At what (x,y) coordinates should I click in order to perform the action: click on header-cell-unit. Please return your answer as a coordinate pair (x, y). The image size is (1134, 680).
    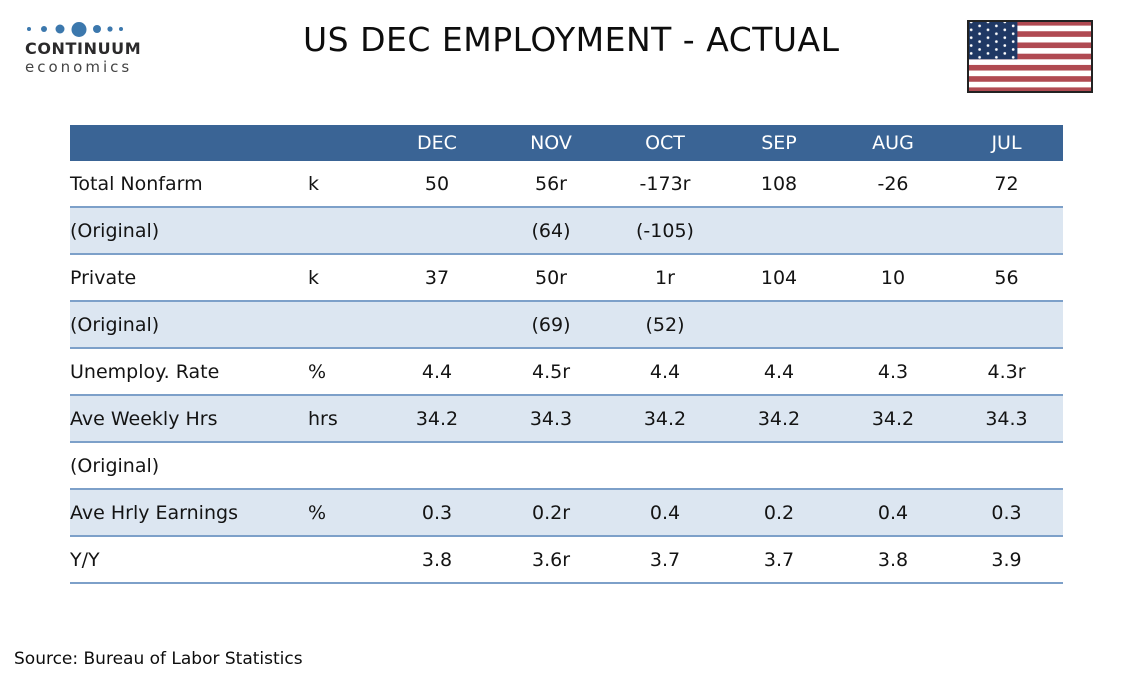
    Looking at the image, I should click on (344, 143).